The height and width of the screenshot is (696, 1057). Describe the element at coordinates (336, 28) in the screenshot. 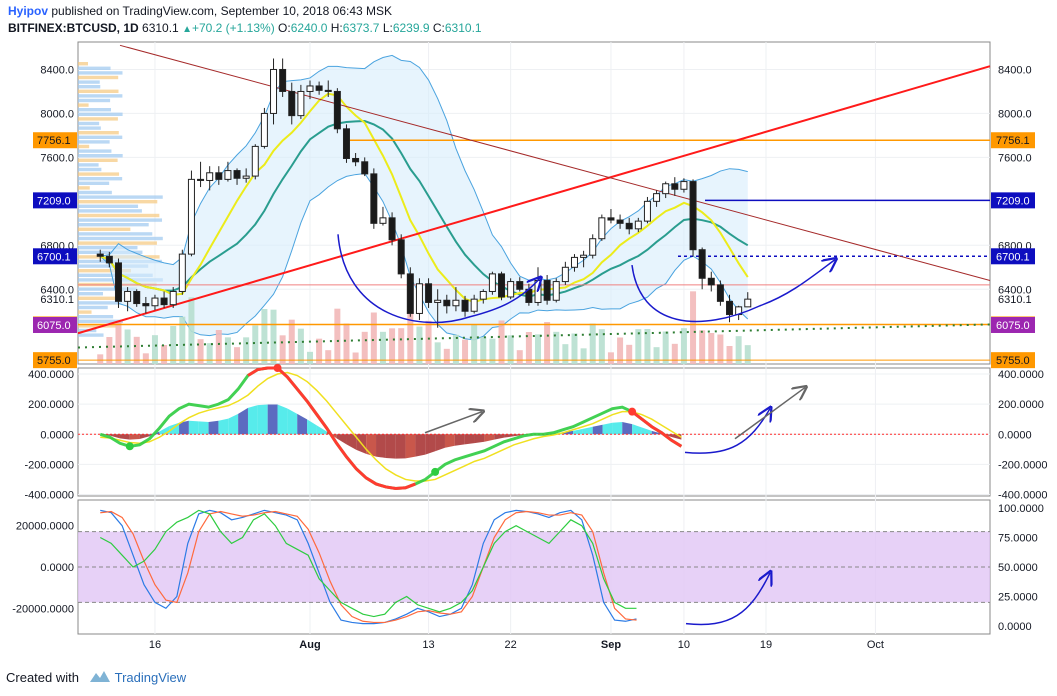

I see `high-label: H:` at that location.